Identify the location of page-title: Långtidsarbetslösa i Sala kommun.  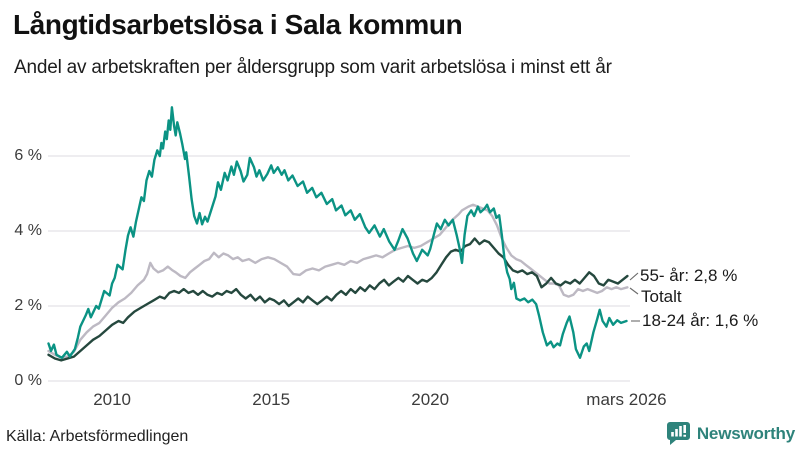
(238, 24).